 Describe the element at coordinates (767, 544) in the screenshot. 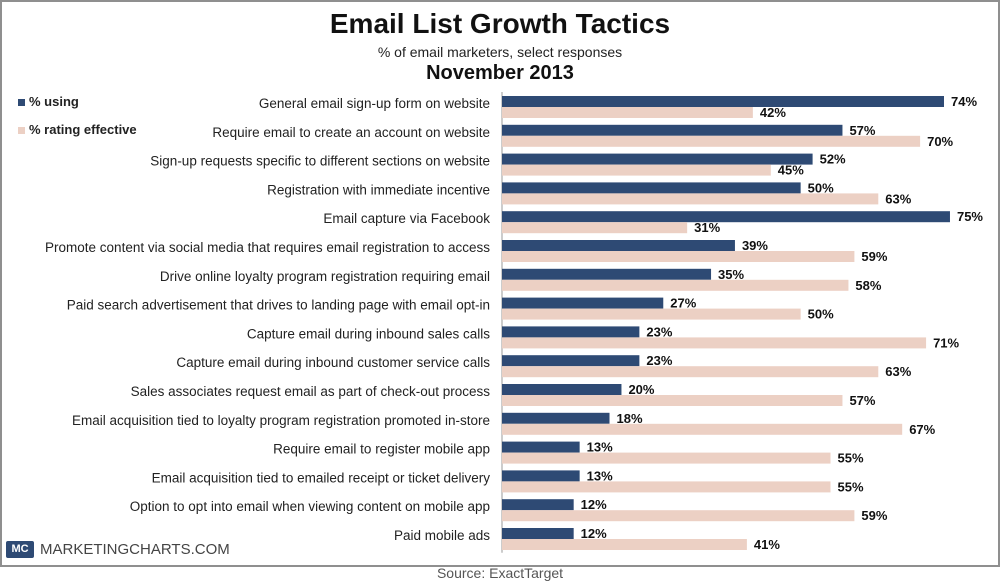

I see `data-label: 41%` at that location.